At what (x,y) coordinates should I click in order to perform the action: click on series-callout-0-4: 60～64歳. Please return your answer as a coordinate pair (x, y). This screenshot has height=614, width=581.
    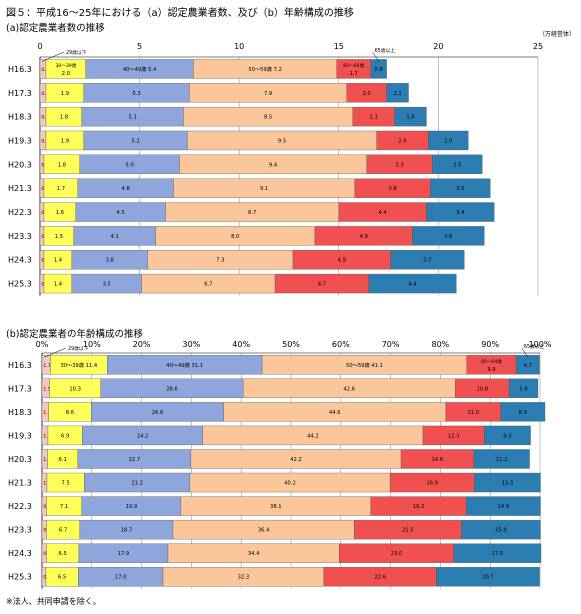
    Looking at the image, I should click on (353, 65).